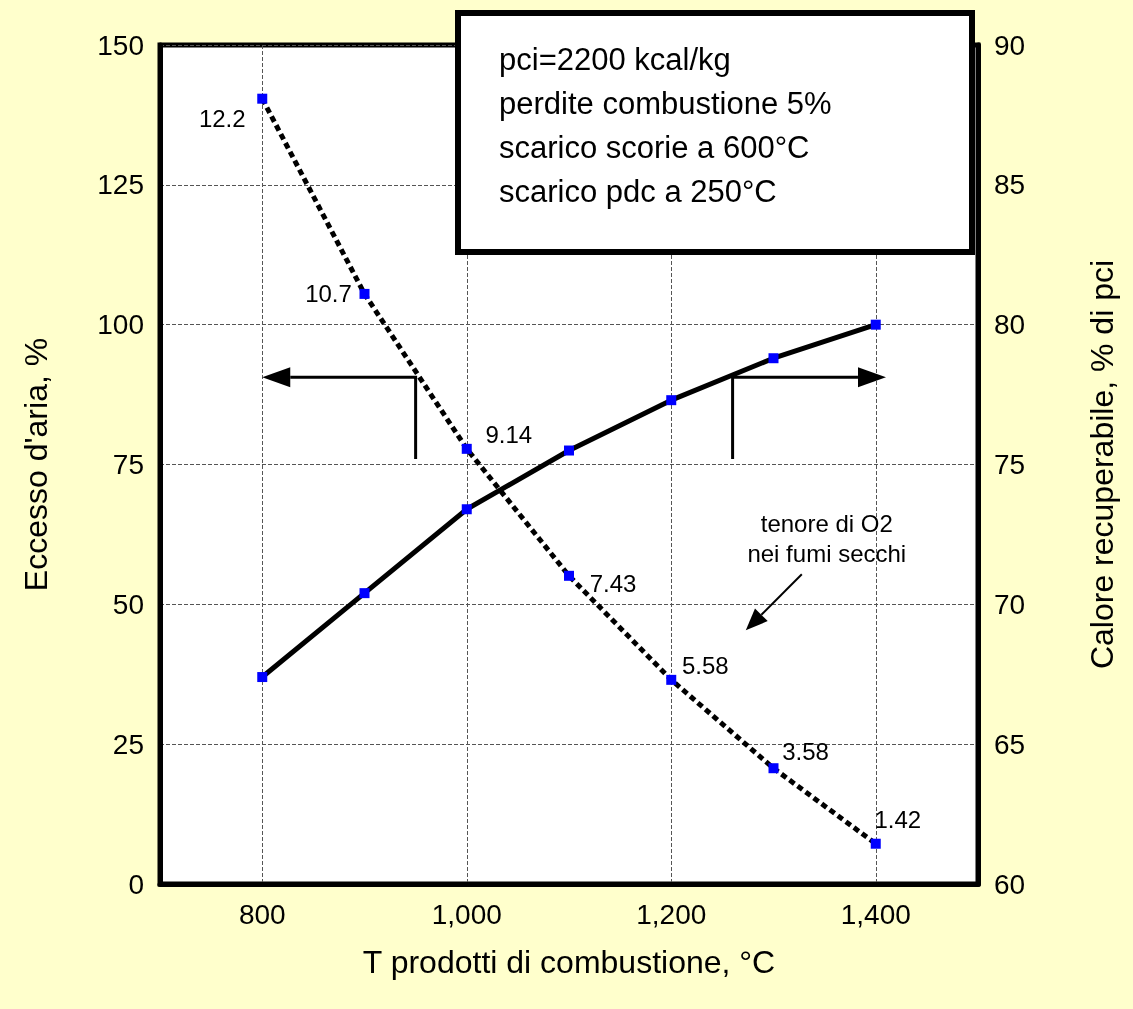 The image size is (1133, 1009). I want to click on x-tick-label: 800, so click(262, 914).